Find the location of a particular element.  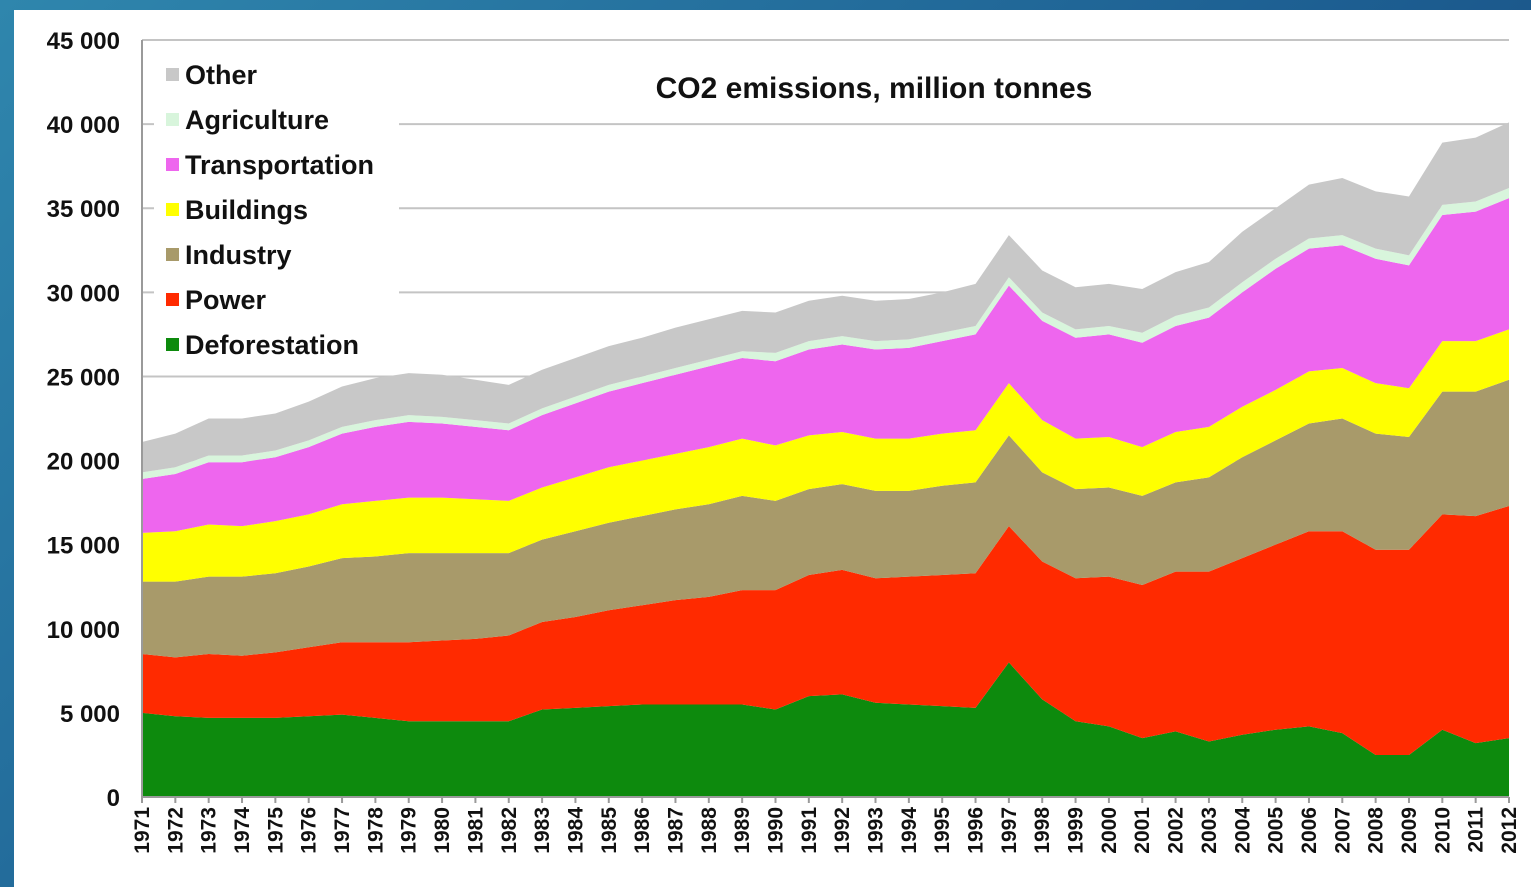

legend-label: Deforestation is located at coordinates (272, 345).